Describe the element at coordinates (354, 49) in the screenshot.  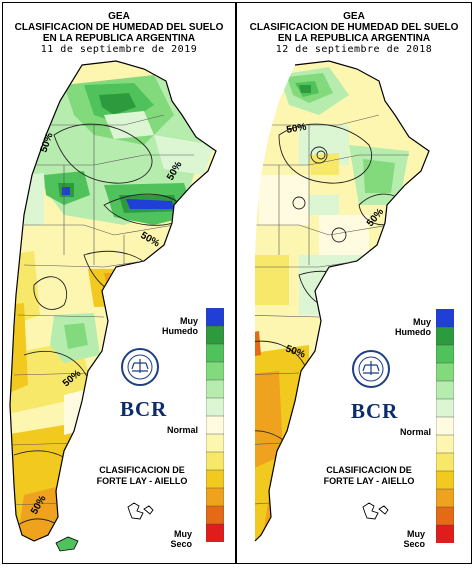
I see `title-date: 12 de septiembre de 2018` at that location.